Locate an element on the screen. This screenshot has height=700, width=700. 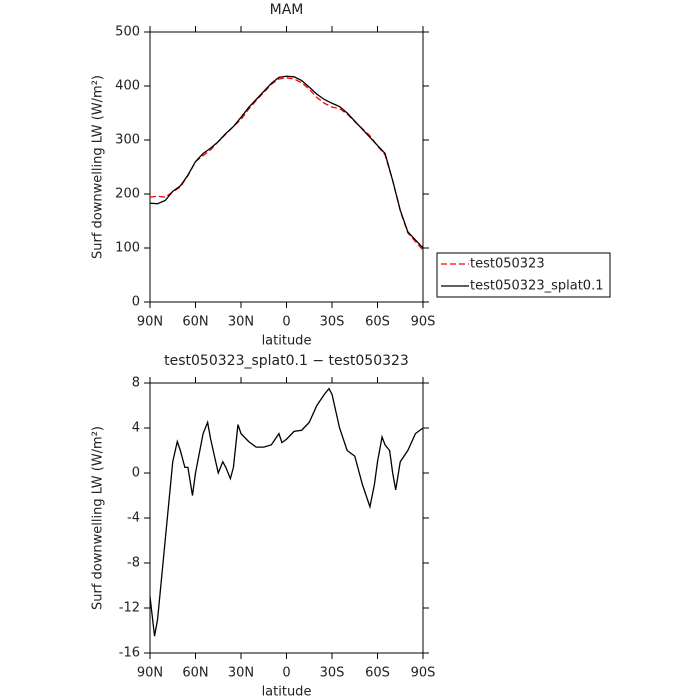
y-tick-label: 200 is located at coordinates (127, 194).